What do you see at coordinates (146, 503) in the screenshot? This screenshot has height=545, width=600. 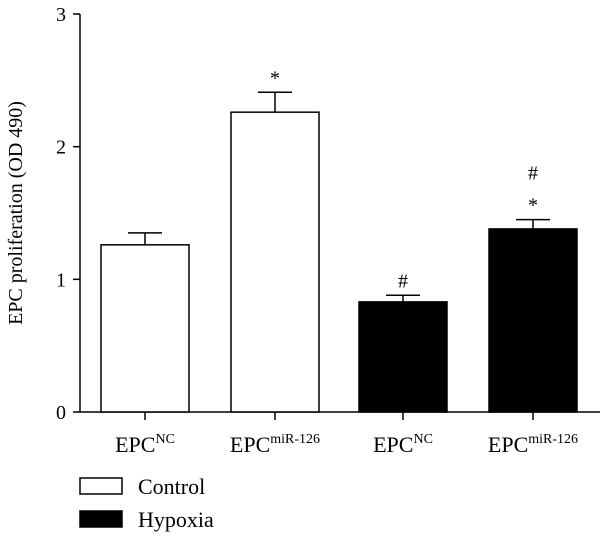 I see `legend: Control Hypoxia` at bounding box center [146, 503].